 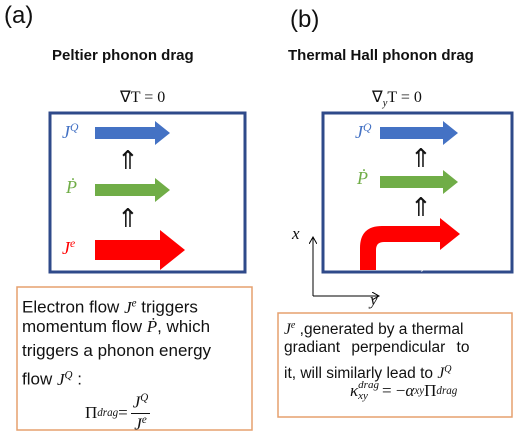 I want to click on panel-label: (b), so click(x=305, y=19).